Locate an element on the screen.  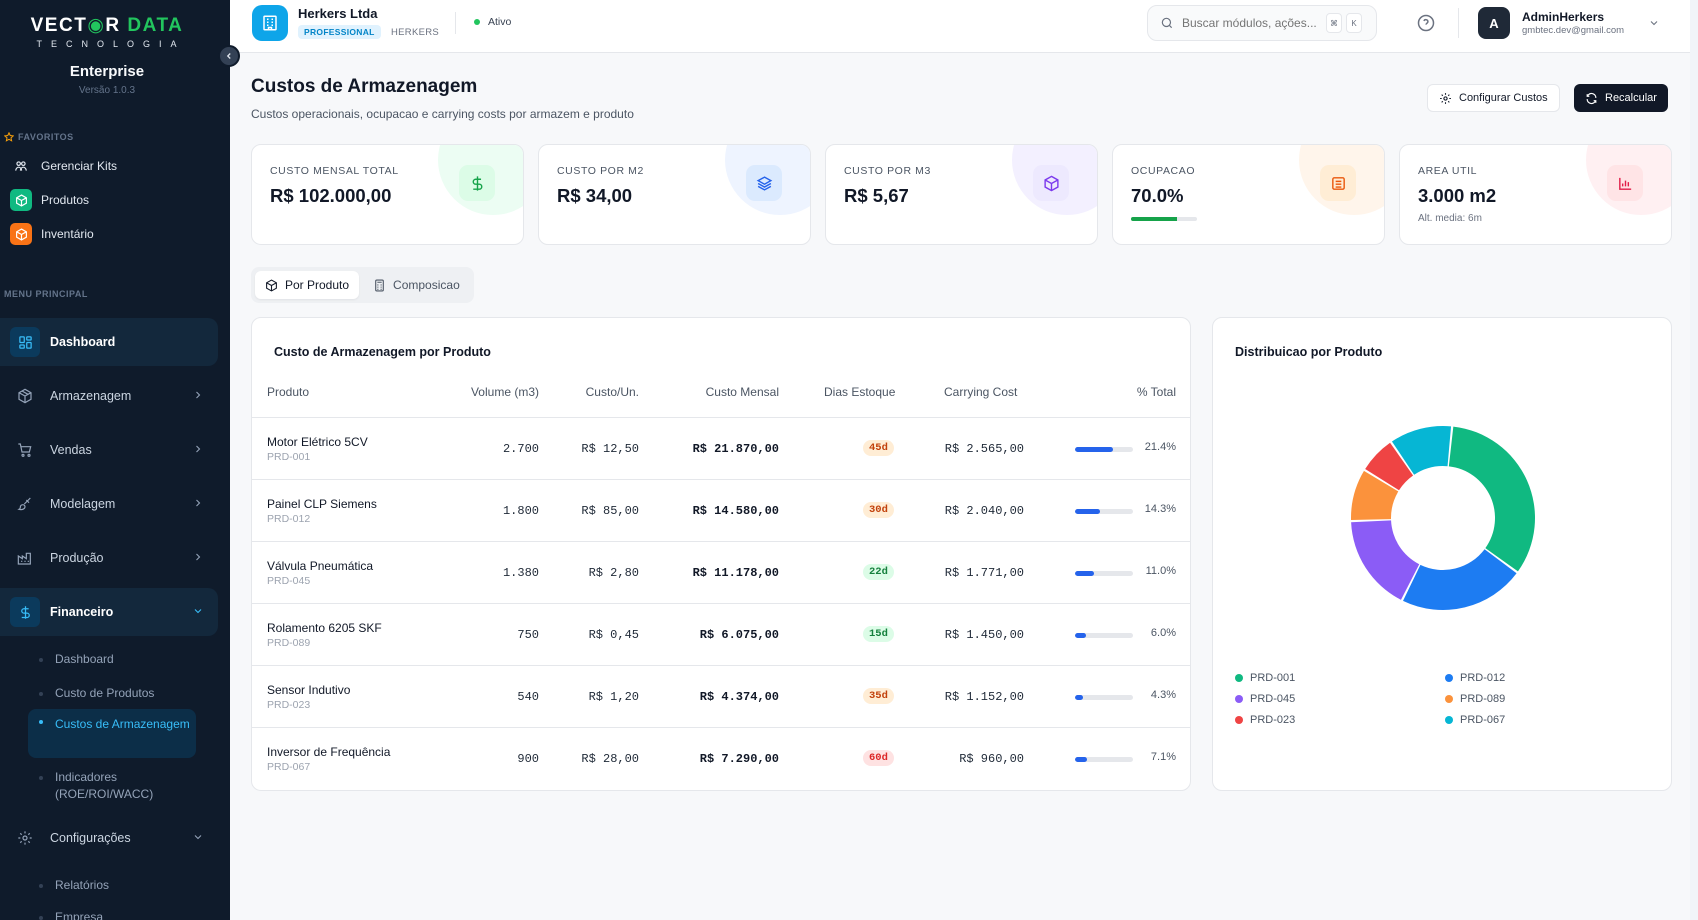
column-header-custo-mensal: Custo Mensal is located at coordinates (742, 392).